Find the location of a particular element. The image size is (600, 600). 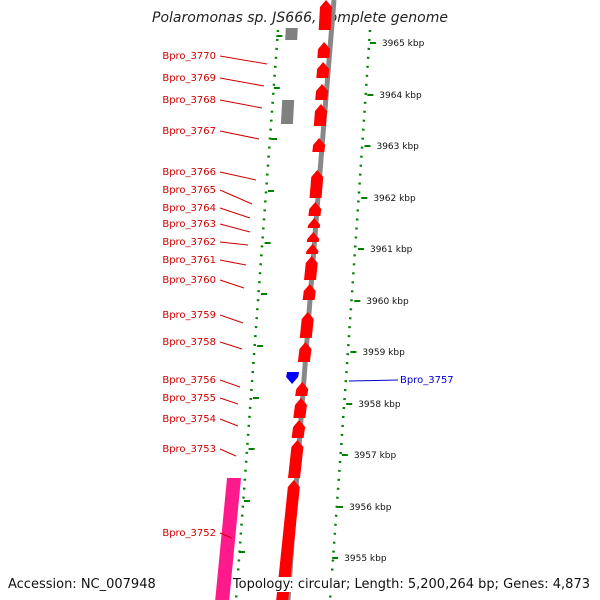

accession-text: Accession: NC_007948 is located at coordinates (82, 584).